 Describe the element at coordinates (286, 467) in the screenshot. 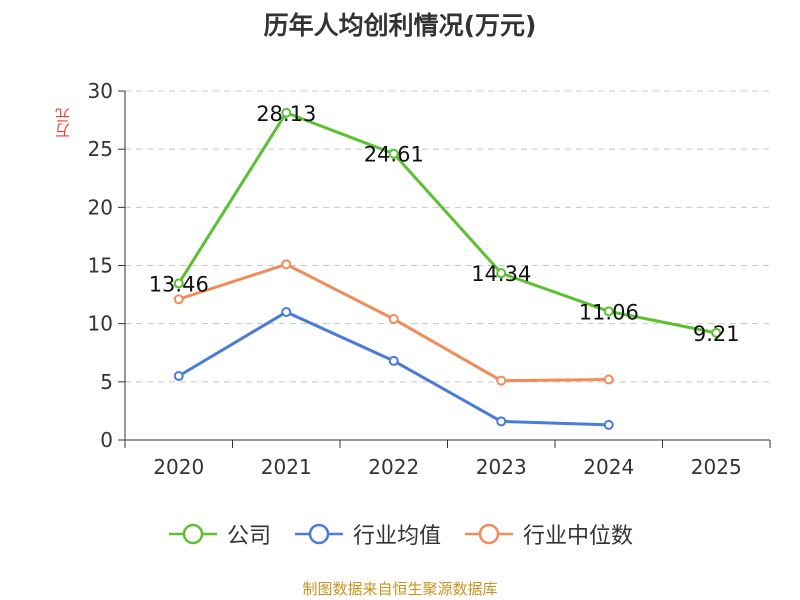

I see `x-tick-label: 2021` at that location.